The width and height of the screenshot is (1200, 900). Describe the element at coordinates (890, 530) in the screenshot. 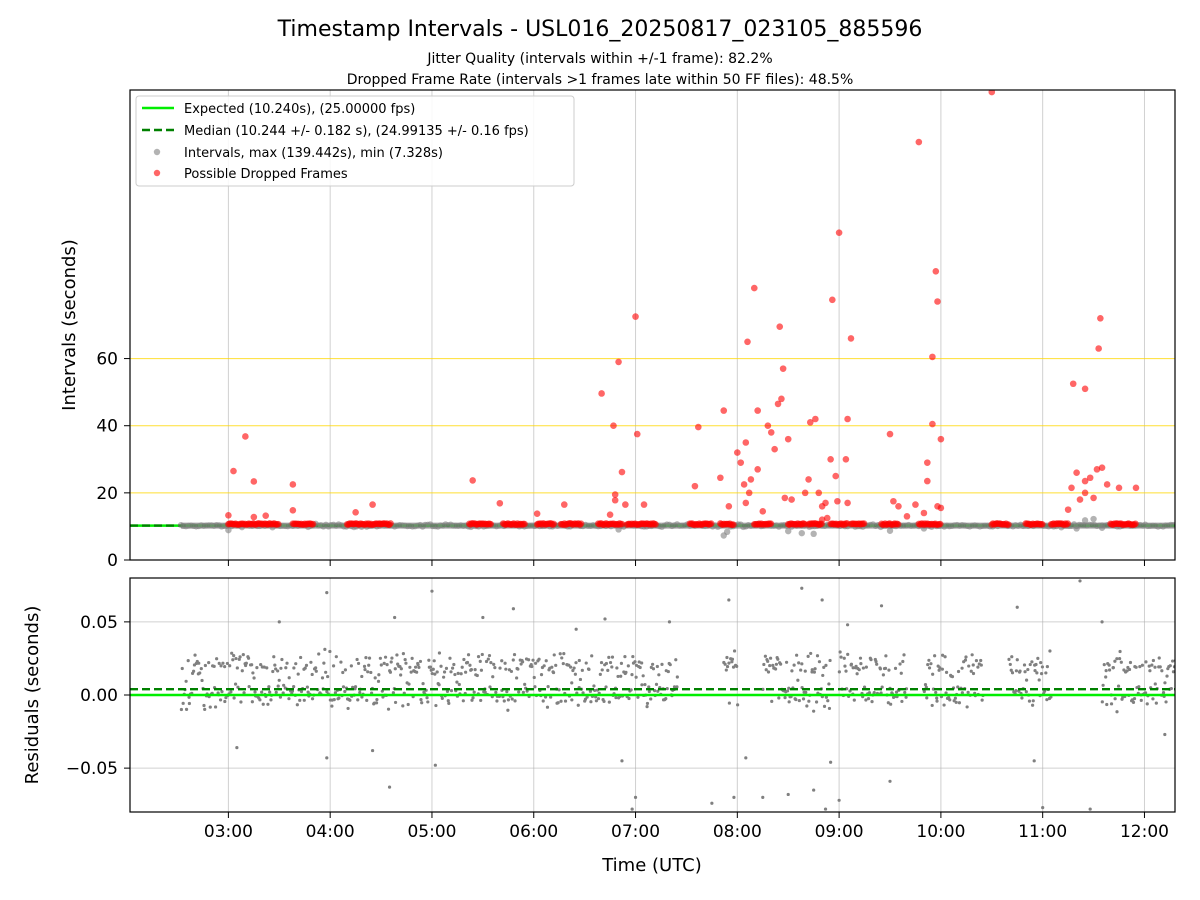

I see `interval-point` at that location.